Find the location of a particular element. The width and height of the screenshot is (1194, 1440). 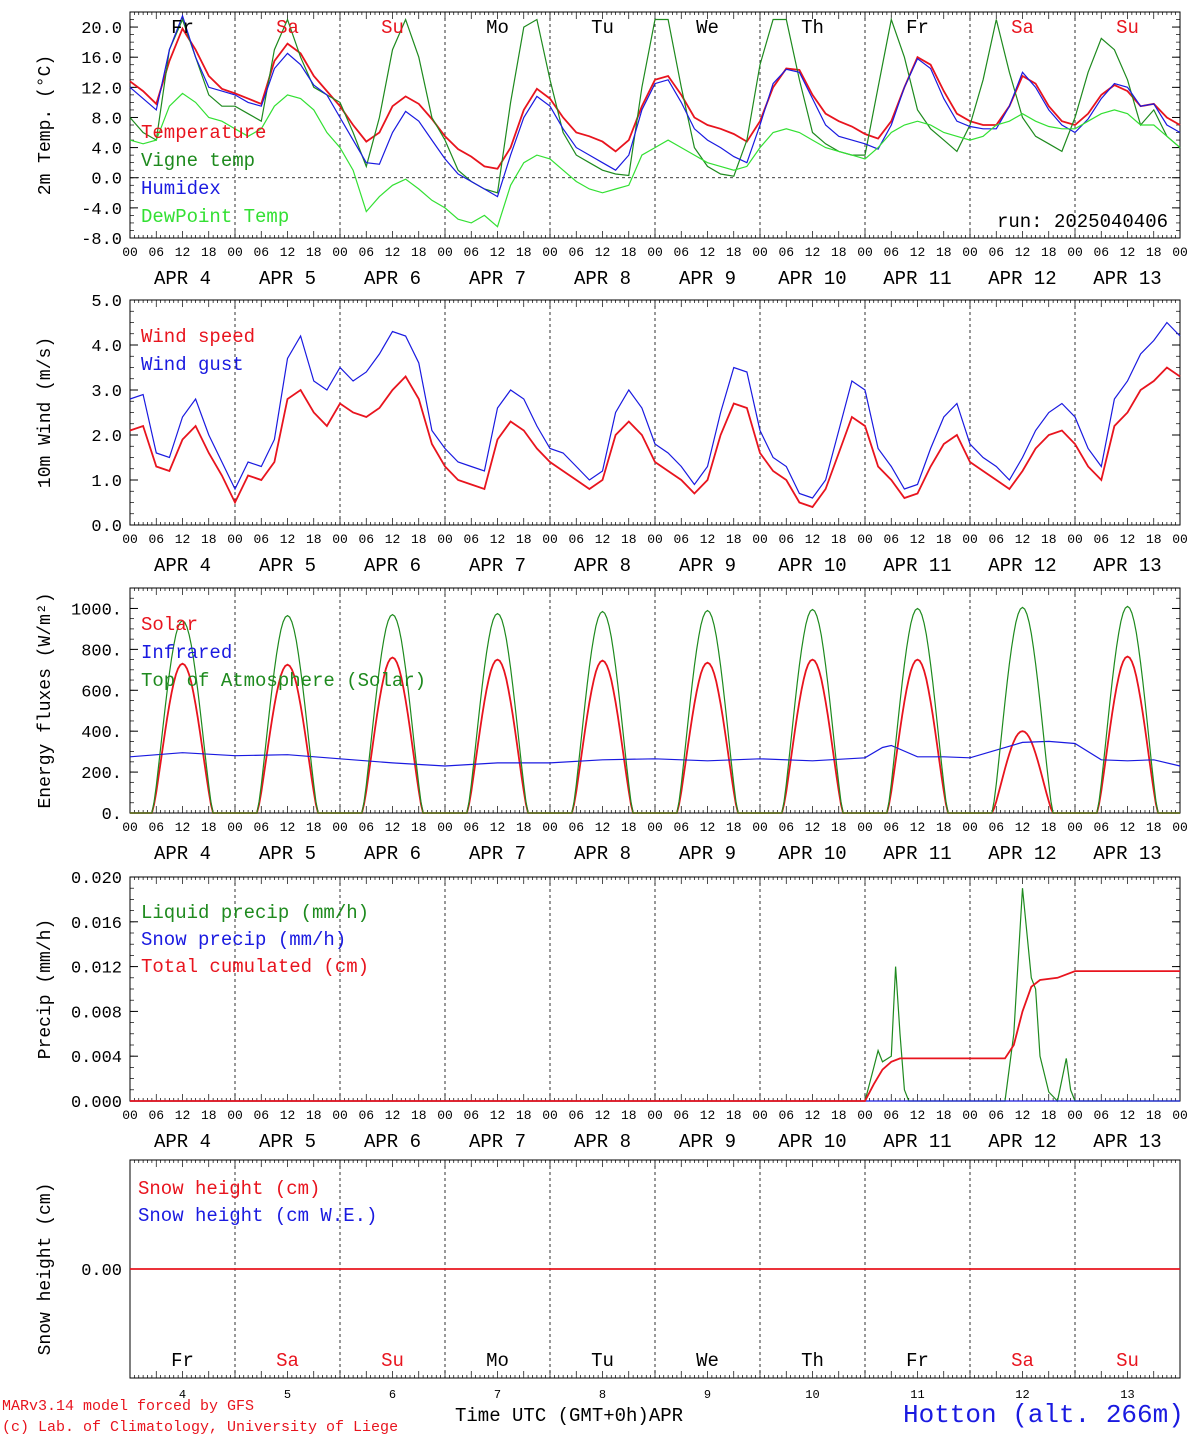

y-tick-label: 1.0 is located at coordinates (106, 482).